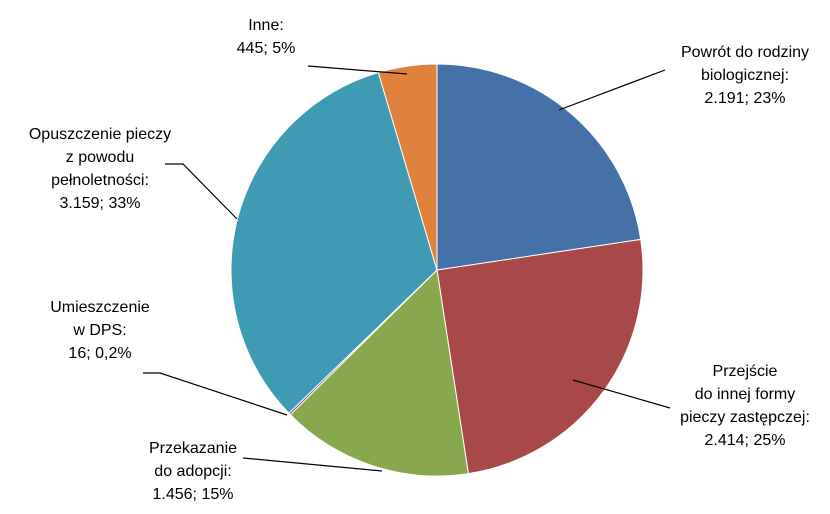  What do you see at coordinates (745, 440) in the screenshot?
I see `slice-label-line: 2.414; 25%` at bounding box center [745, 440].